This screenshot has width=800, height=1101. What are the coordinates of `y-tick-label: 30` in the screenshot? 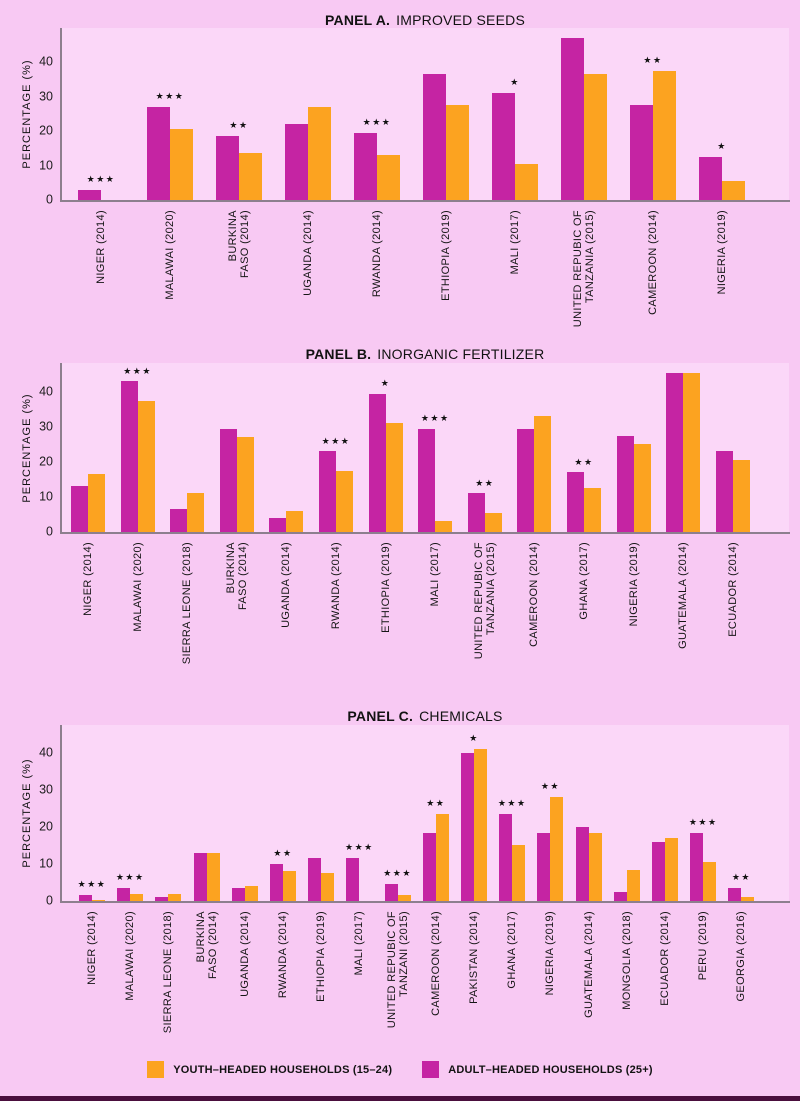 It's located at (46, 96).